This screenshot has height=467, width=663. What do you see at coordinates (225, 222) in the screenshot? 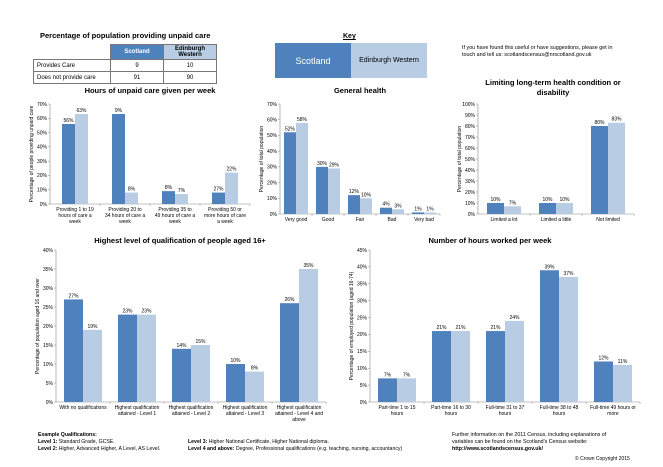
I see `x-tick-label: a week` at bounding box center [225, 222].